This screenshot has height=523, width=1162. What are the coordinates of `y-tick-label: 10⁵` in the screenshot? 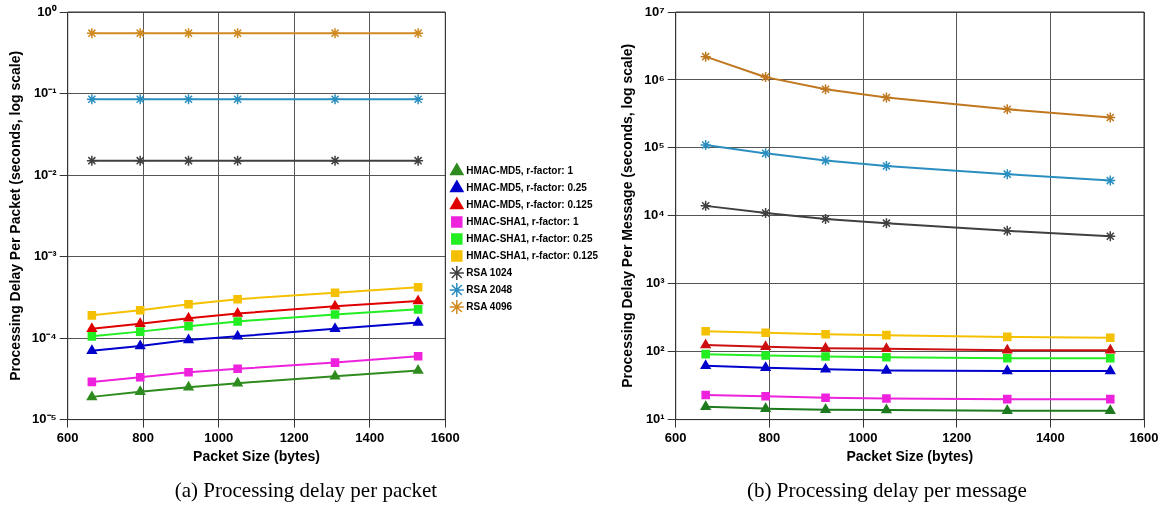 It's located at (654, 147).